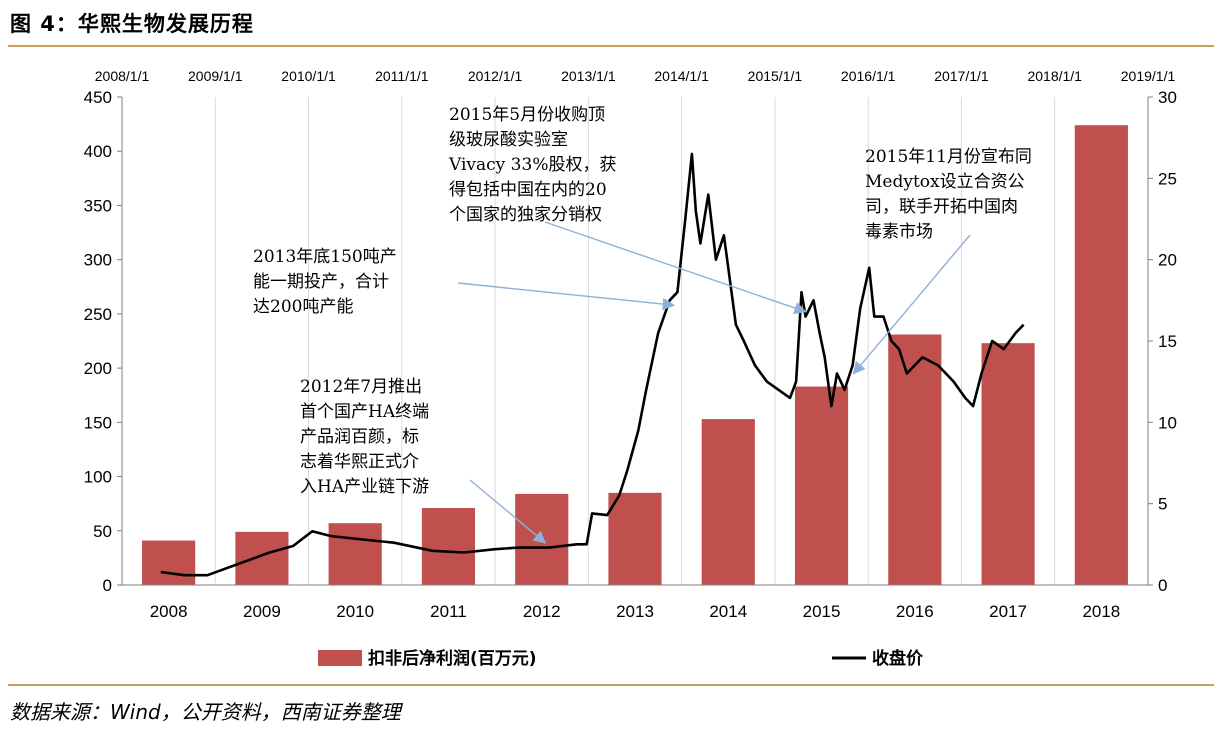 This screenshot has height=735, width=1222. I want to click on category-label: 2015, so click(822, 611).